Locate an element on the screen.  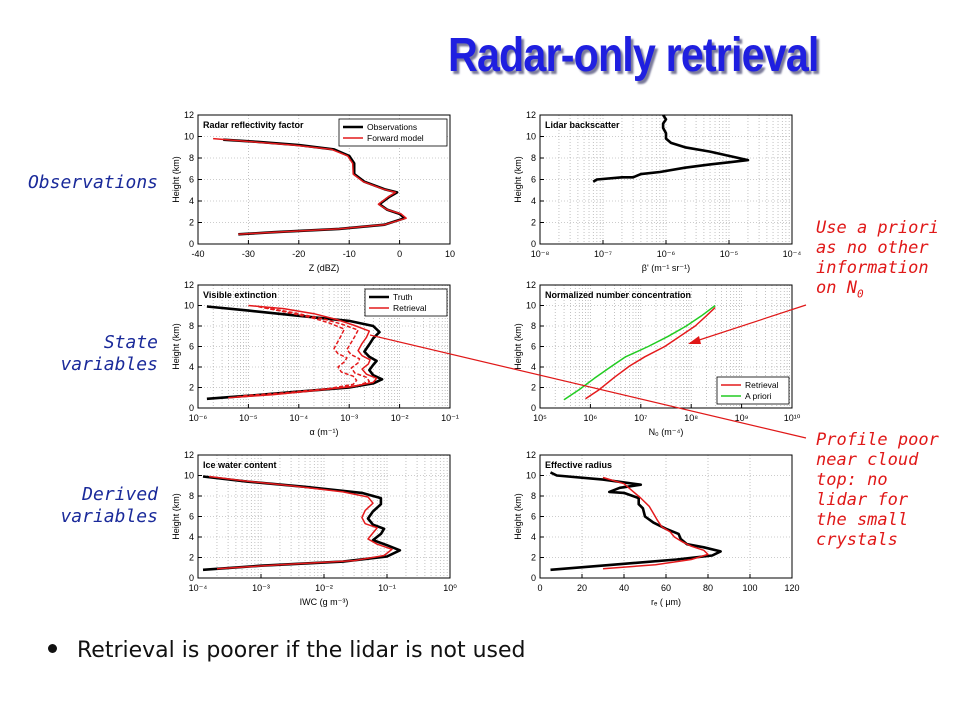
x-tick-label: 60 is located at coordinates (666, 588).